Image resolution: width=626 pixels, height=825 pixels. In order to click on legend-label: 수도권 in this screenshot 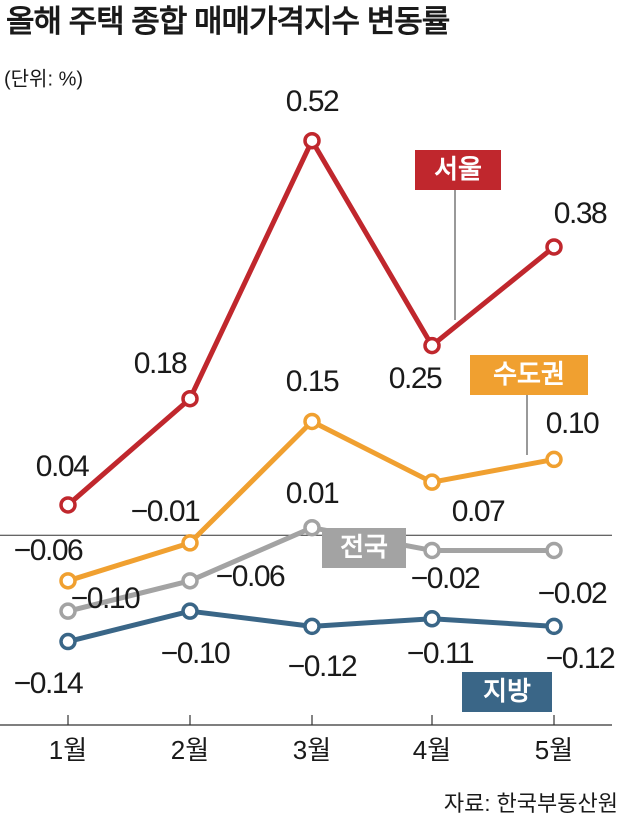, I will do `click(529, 374)`.